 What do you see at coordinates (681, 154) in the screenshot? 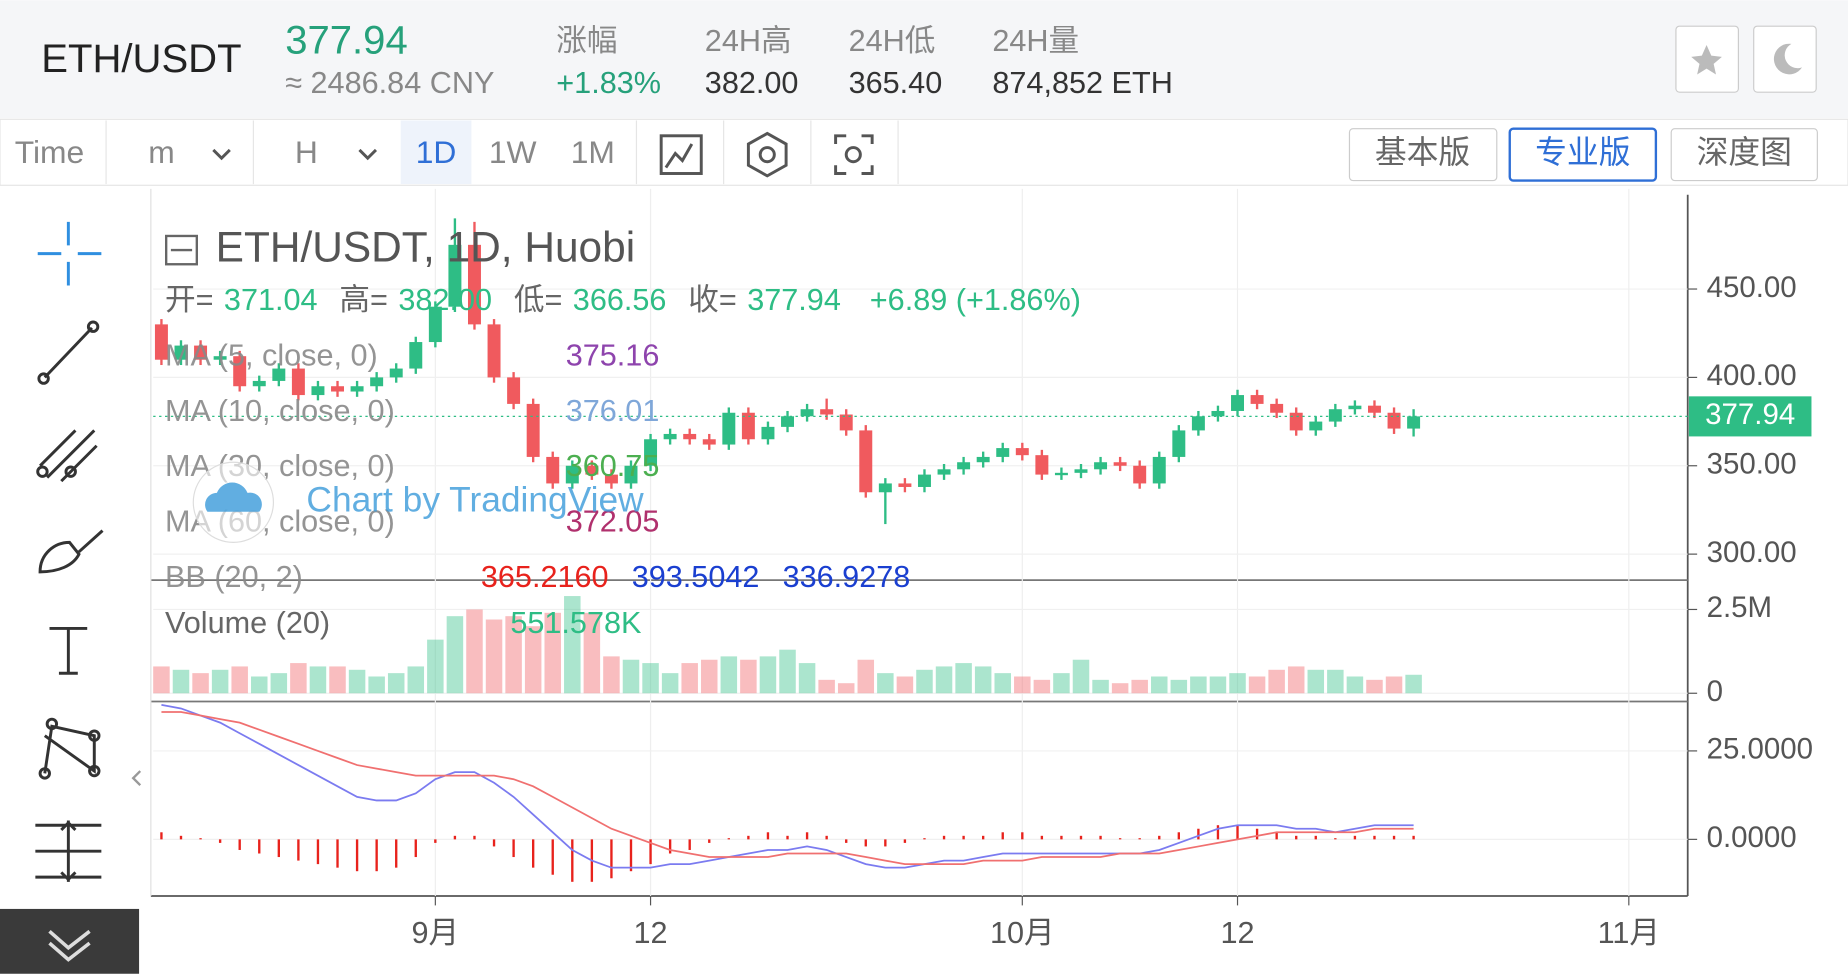
I see `chart-type-button` at bounding box center [681, 154].